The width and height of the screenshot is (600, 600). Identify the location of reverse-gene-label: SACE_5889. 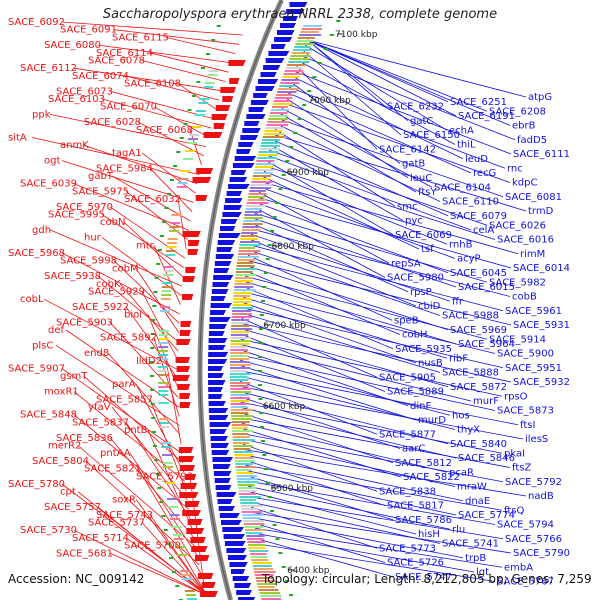
(415, 392).